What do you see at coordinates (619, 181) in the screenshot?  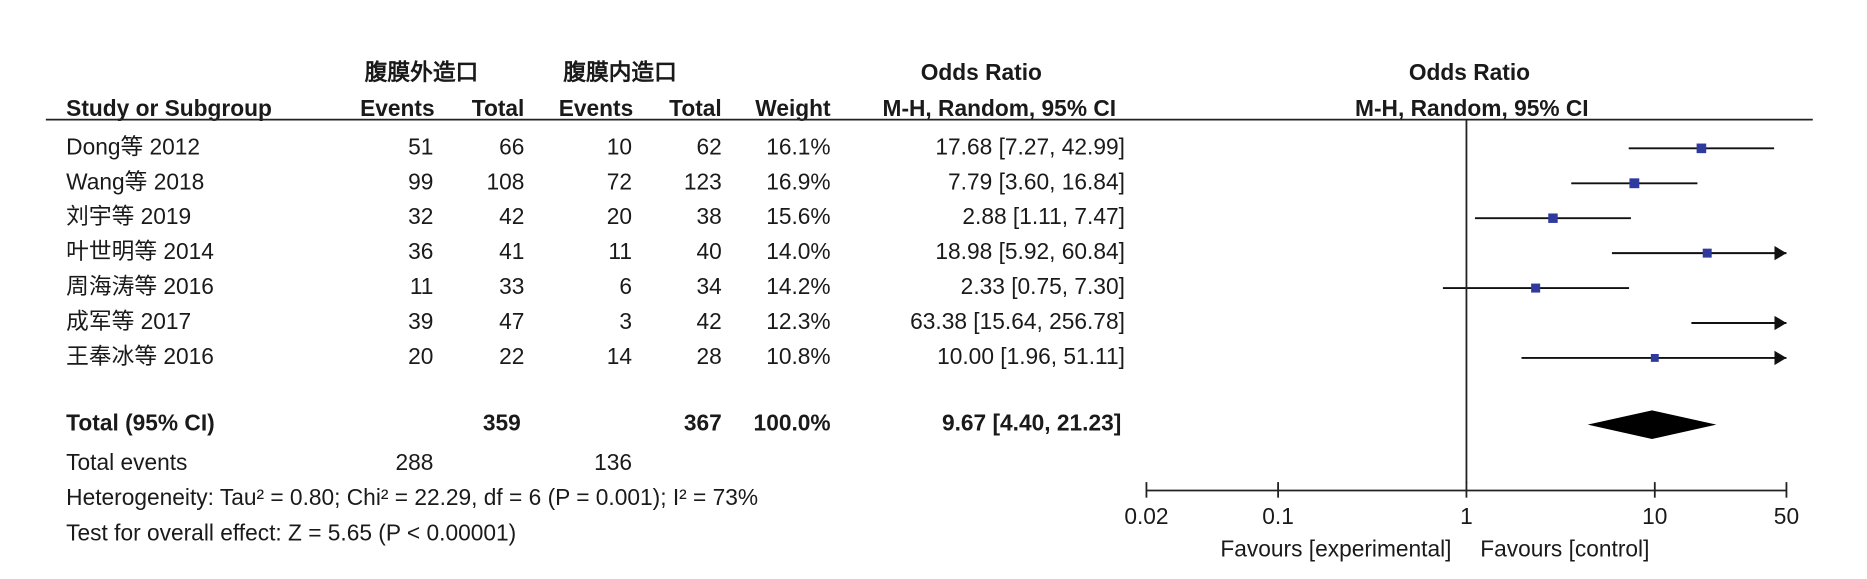 I see `table-cell: 72` at bounding box center [619, 181].